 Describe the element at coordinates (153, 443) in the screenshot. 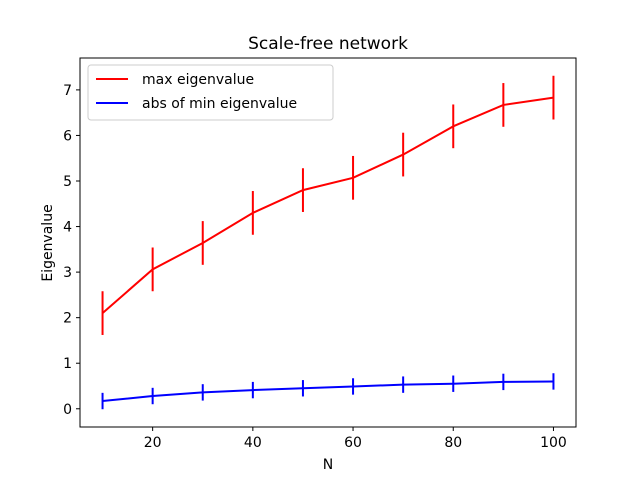

I see `x-tick-label: 20` at that location.